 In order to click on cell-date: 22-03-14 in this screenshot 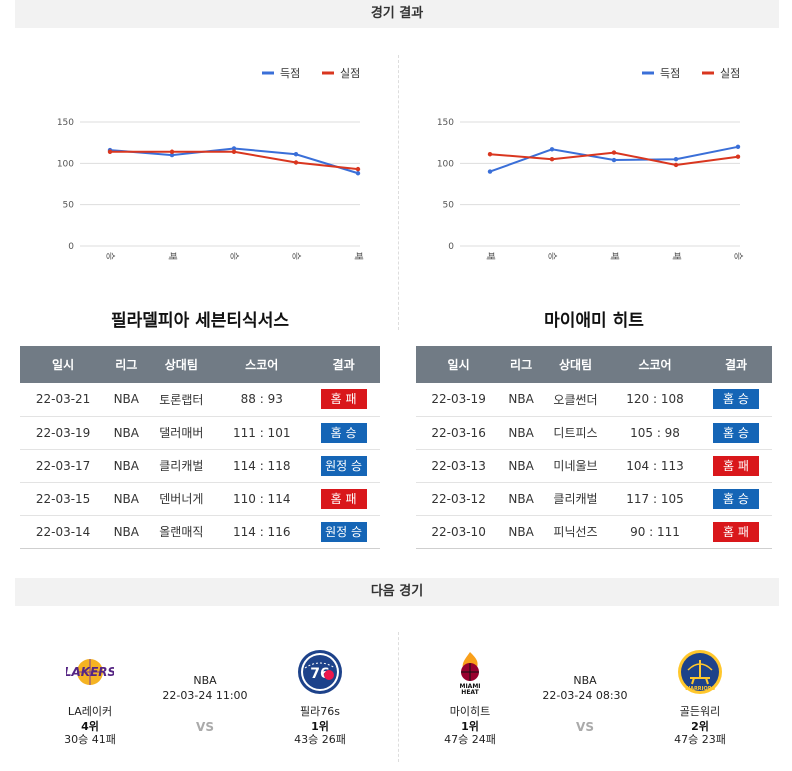, I will do `click(63, 532)`.